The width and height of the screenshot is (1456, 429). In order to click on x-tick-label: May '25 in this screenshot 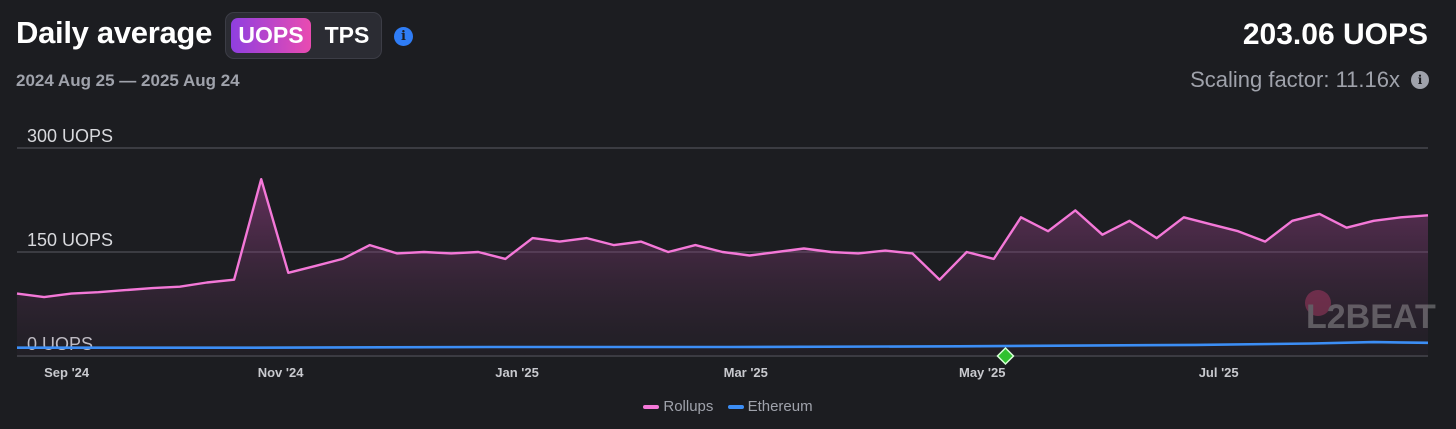, I will do `click(982, 372)`.